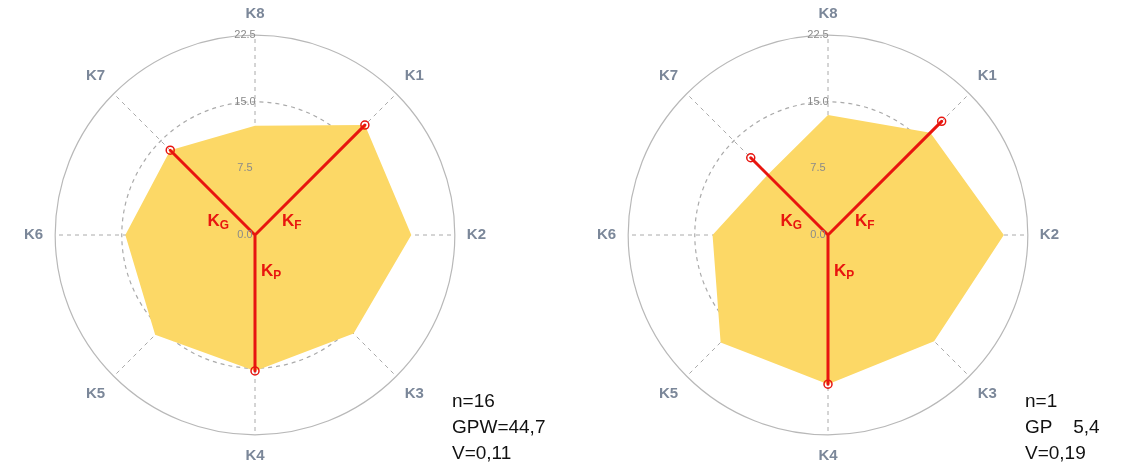 Image resolution: width=1131 pixels, height=471 pixels. What do you see at coordinates (1042, 401) in the screenshot?
I see `text: n=1` at bounding box center [1042, 401].